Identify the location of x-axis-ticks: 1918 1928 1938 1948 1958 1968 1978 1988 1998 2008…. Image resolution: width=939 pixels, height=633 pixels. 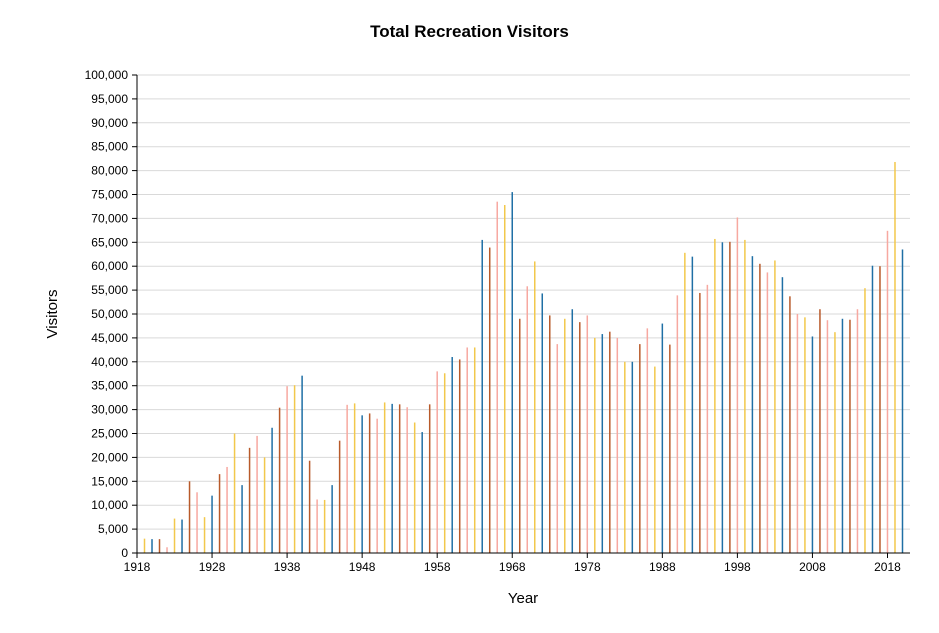
(512, 563).